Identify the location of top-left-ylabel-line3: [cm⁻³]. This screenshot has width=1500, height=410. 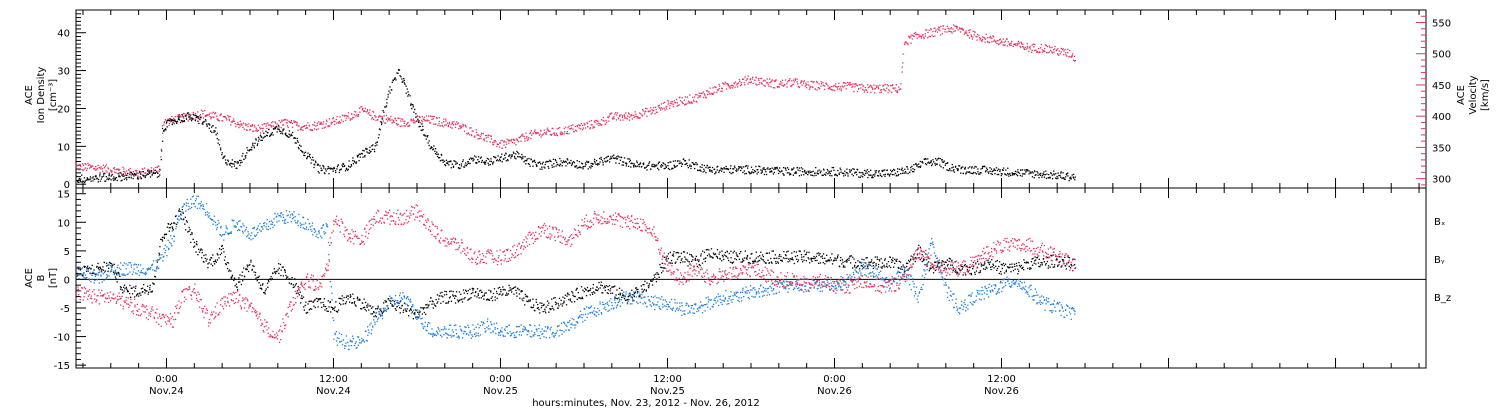
(53, 95).